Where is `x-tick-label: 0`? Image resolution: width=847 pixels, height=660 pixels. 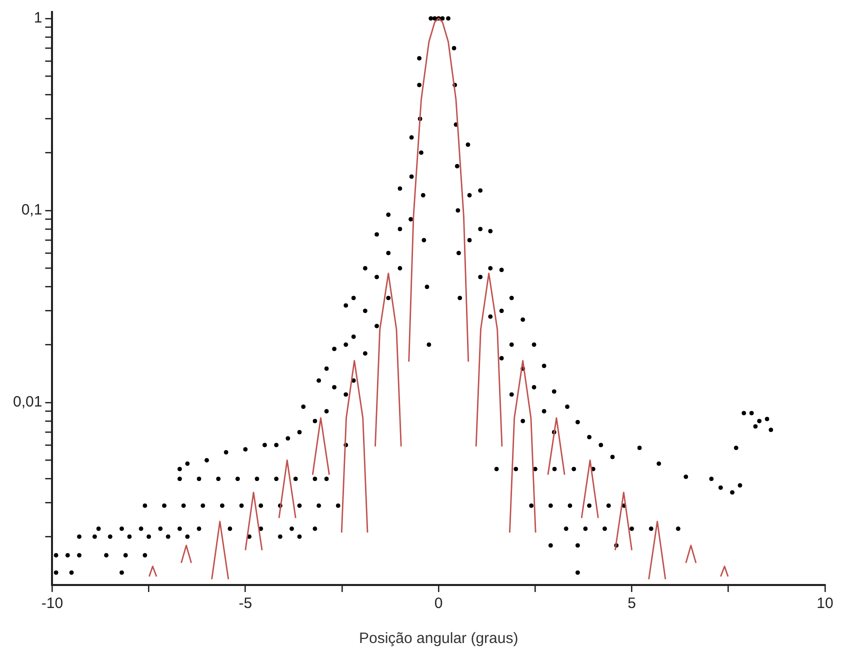 x-tick-label: 0 is located at coordinates (438, 603).